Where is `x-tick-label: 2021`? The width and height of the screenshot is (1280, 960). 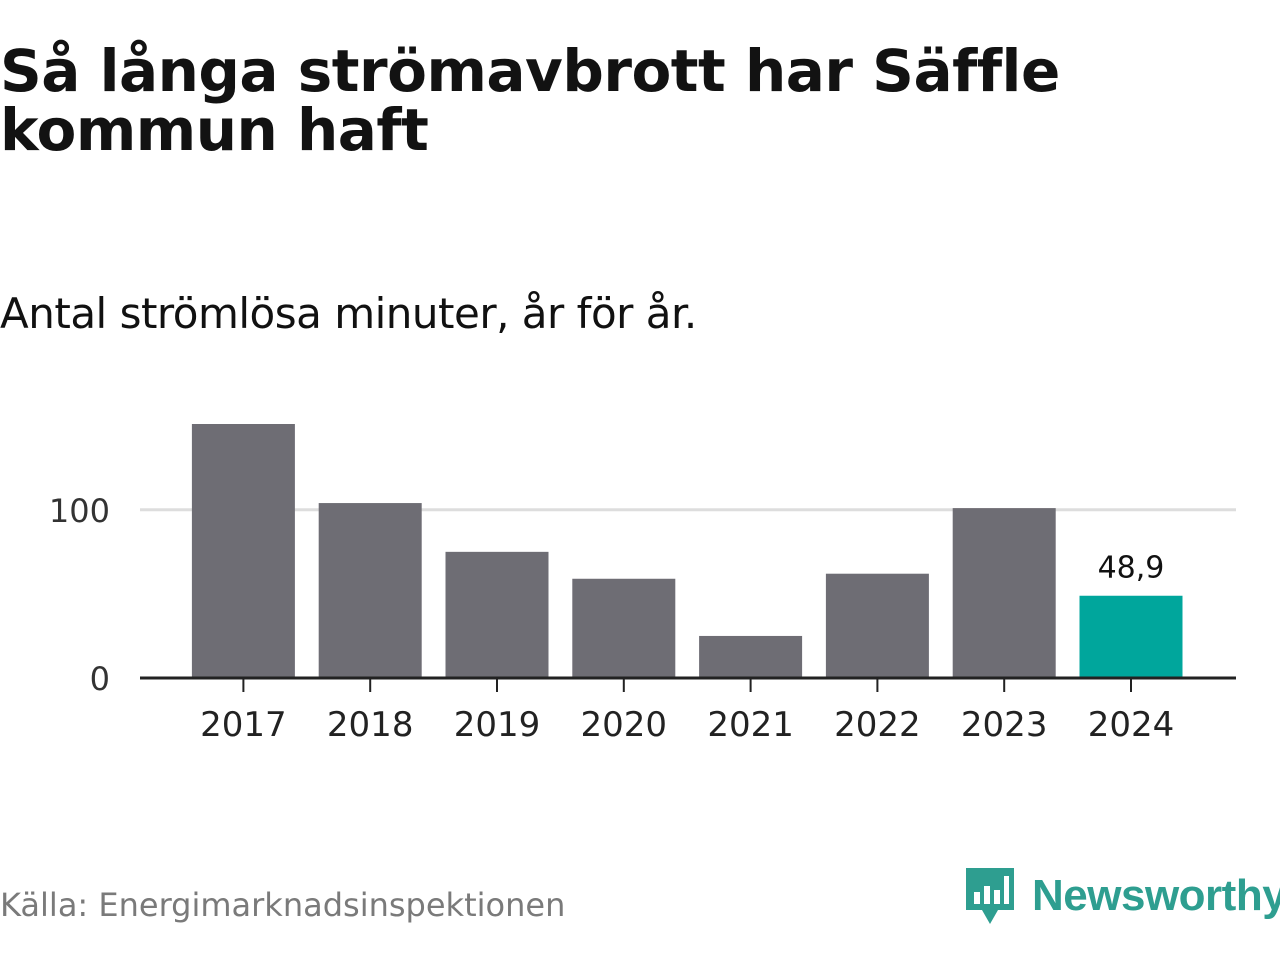
x-tick-label: 2021 is located at coordinates (750, 725).